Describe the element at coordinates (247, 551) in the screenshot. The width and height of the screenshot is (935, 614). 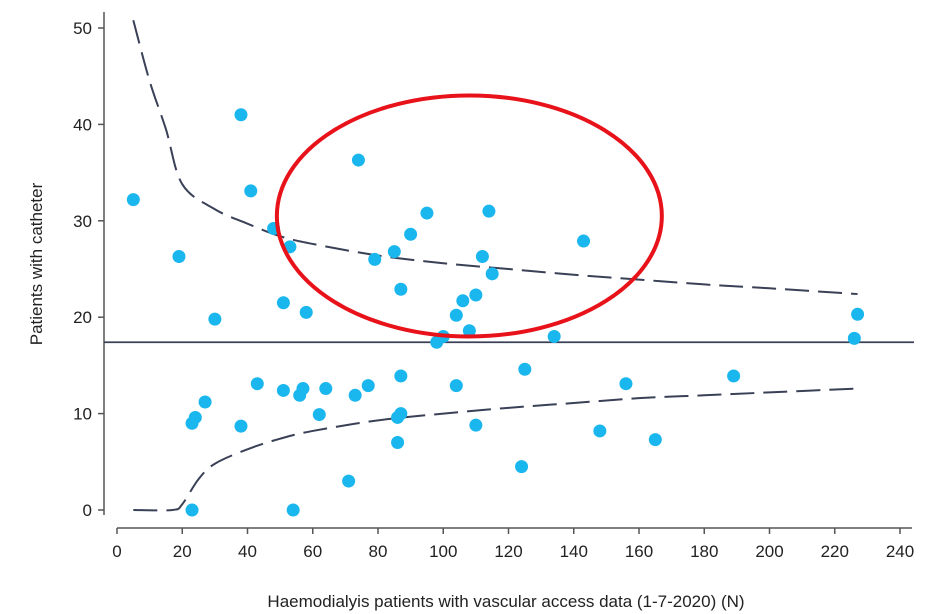
I see `x-tick-label: 40` at that location.